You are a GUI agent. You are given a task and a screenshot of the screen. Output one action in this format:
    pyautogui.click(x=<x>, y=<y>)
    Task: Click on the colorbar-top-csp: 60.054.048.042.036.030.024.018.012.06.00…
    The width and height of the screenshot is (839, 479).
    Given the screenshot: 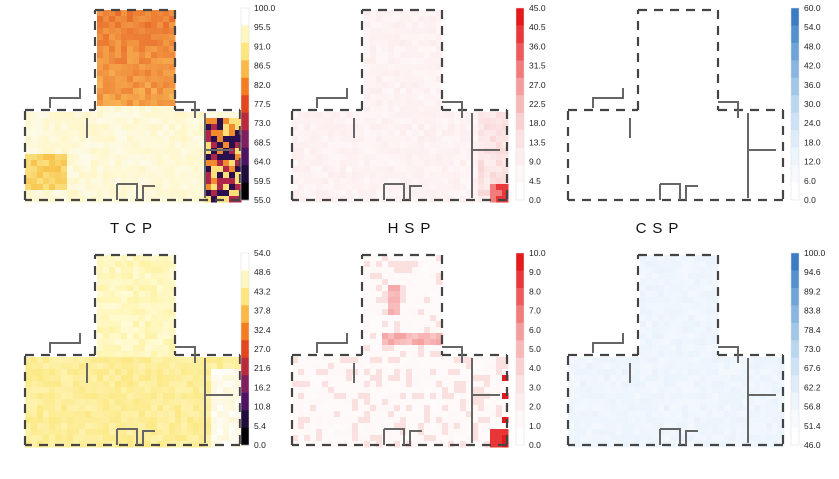 What is the action you would take?
    pyautogui.click(x=805, y=104)
    